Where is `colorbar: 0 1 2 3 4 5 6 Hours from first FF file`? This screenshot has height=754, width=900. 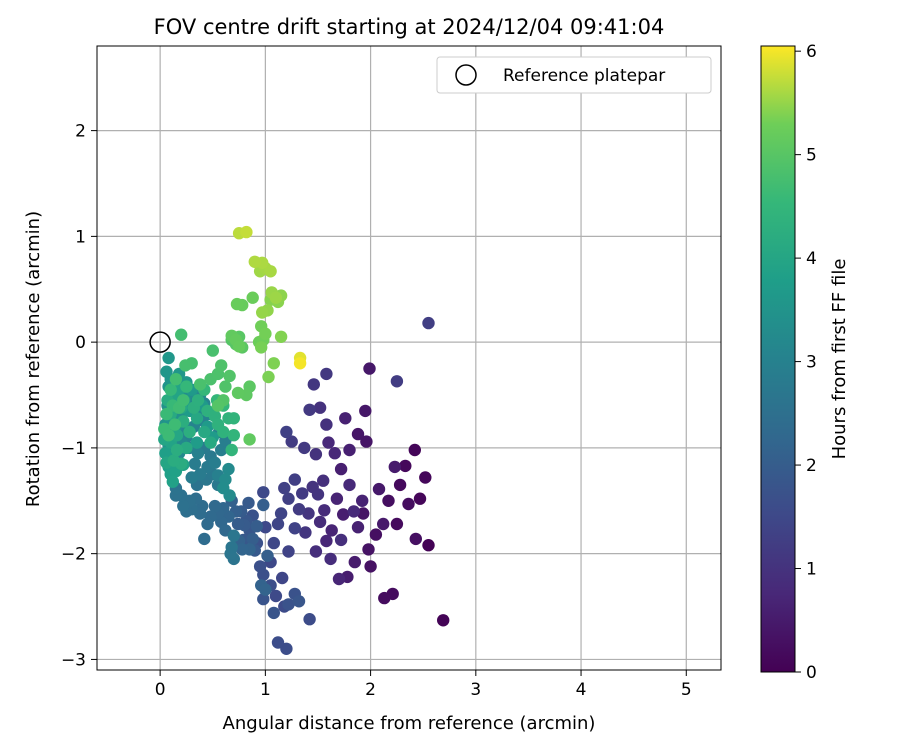 colorbar: 0 1 2 3 4 5 6 Hours from first FF file is located at coordinates (805, 362).